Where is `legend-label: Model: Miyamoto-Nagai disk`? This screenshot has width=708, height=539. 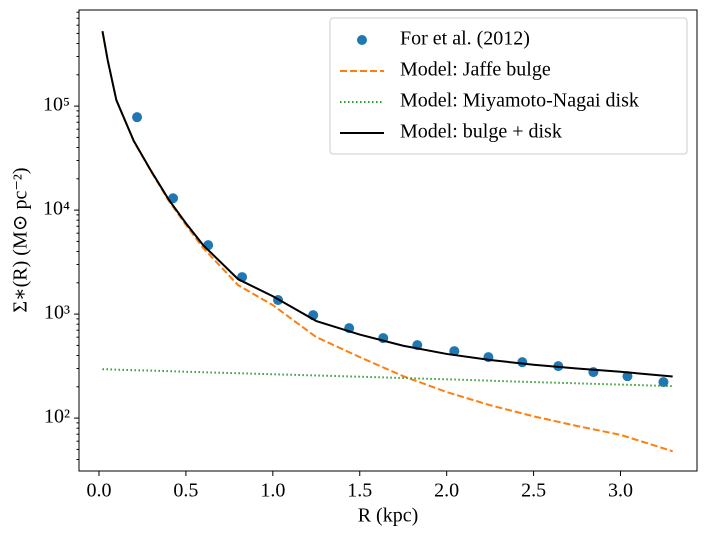 legend-label: Model: Miyamoto-Nagai disk is located at coordinates (519, 101).